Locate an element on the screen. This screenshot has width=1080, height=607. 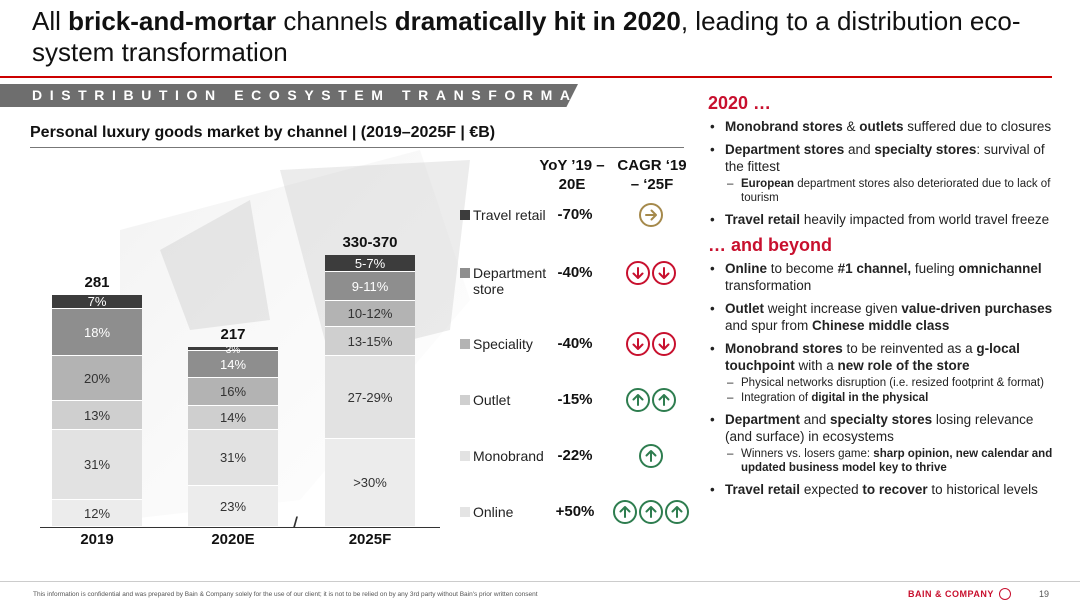
legend-label-monobrand: Monobrand is located at coordinates (508, 456).